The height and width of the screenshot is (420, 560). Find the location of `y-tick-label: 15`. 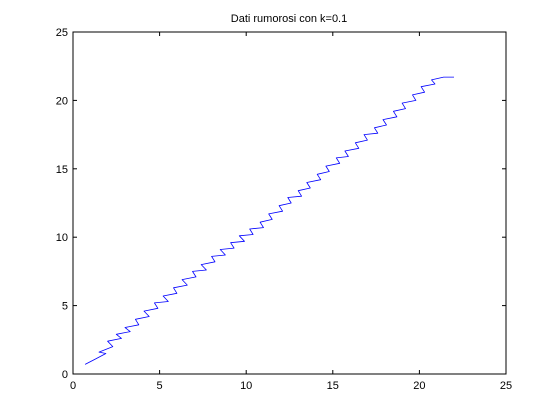

y-tick-label: 15 is located at coordinates (62, 170).